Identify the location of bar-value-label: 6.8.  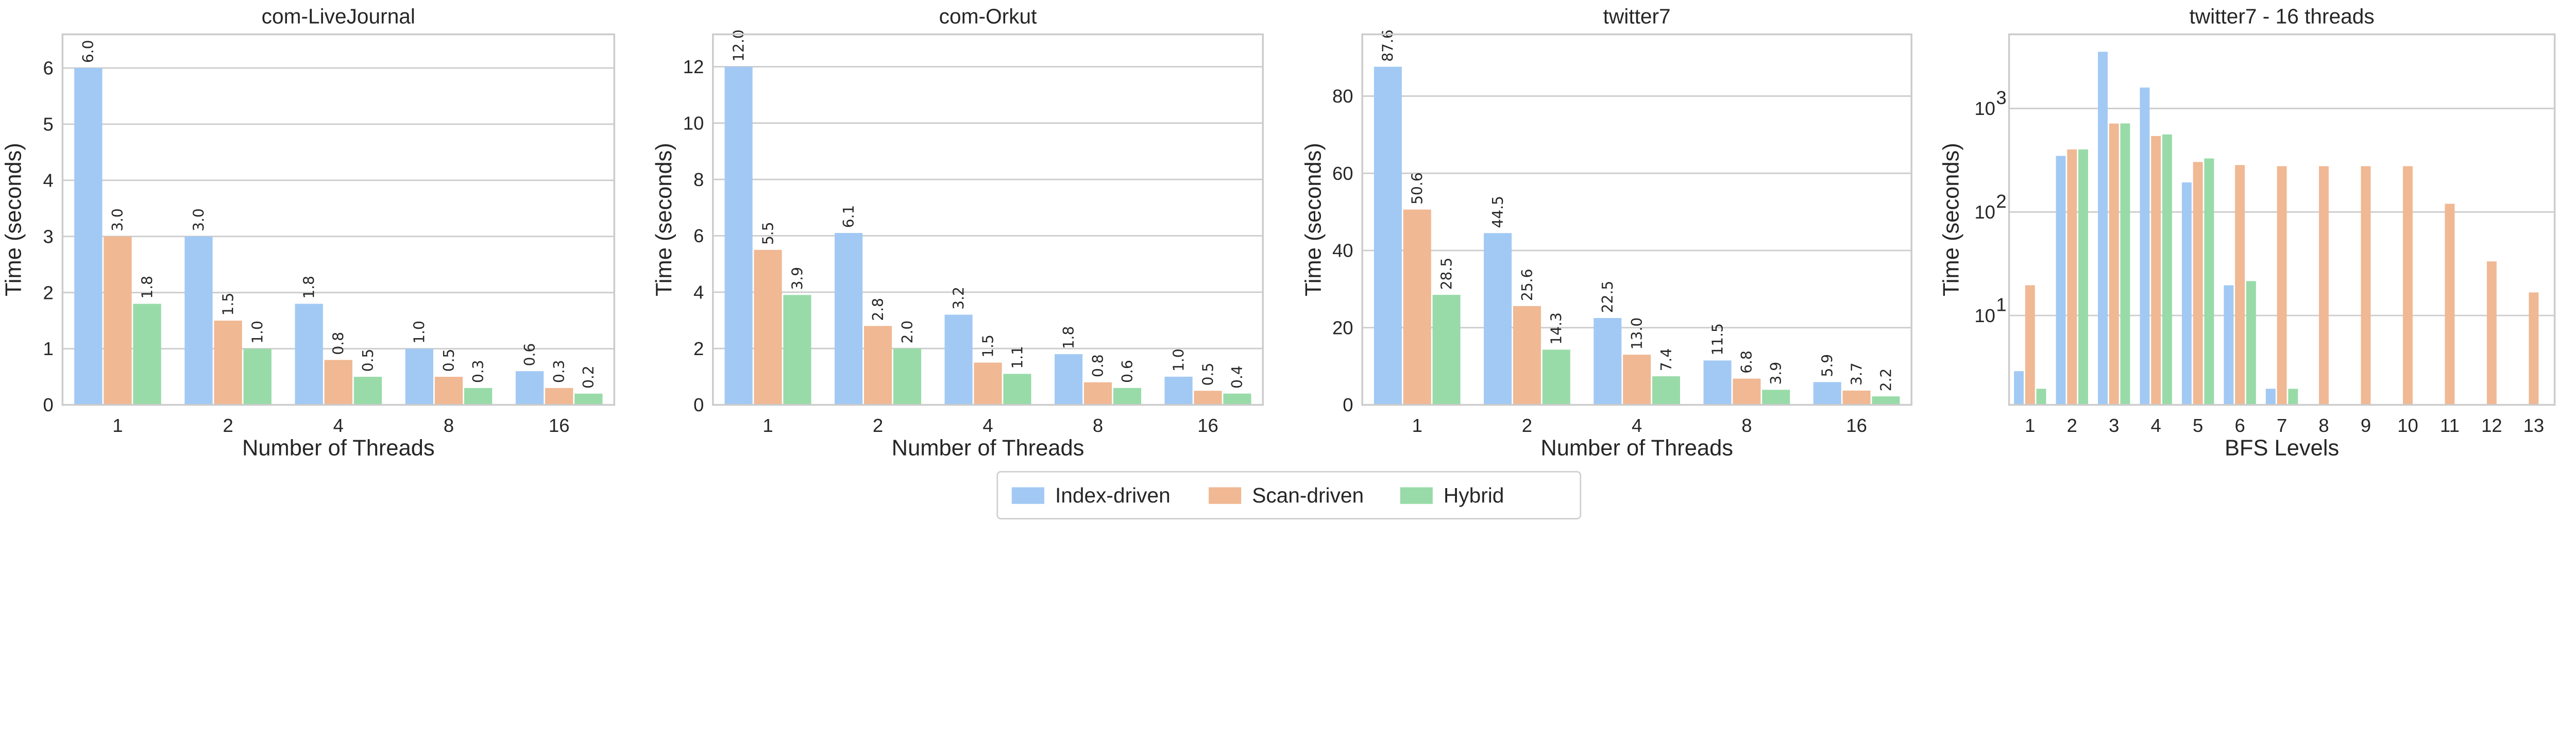
(1746, 362).